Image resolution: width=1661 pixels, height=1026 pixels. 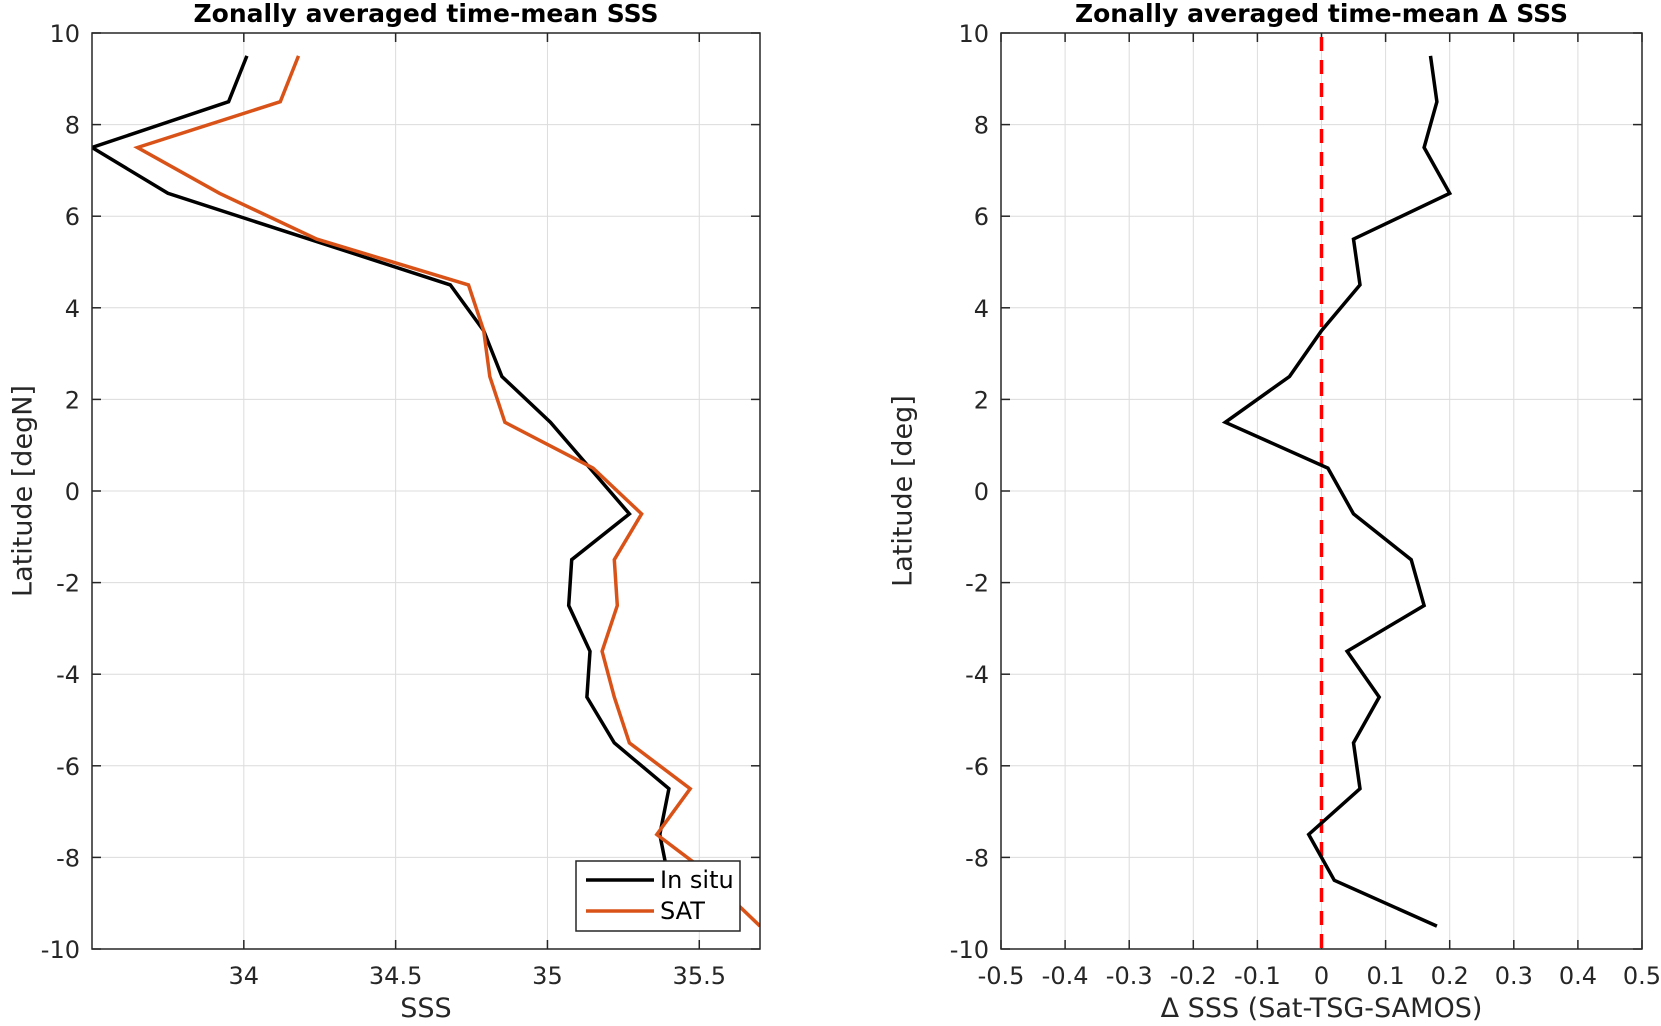 I want to click on delta-sss-x-axis-label: Δ SSS (Sat-TSG-SAMOS), so click(x=1322, y=1008).